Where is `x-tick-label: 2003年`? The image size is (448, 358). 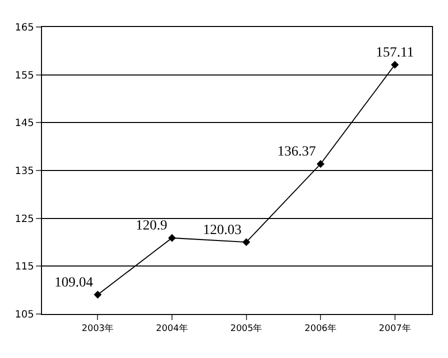 x-tick-label: 2003年 is located at coordinates (98, 328).